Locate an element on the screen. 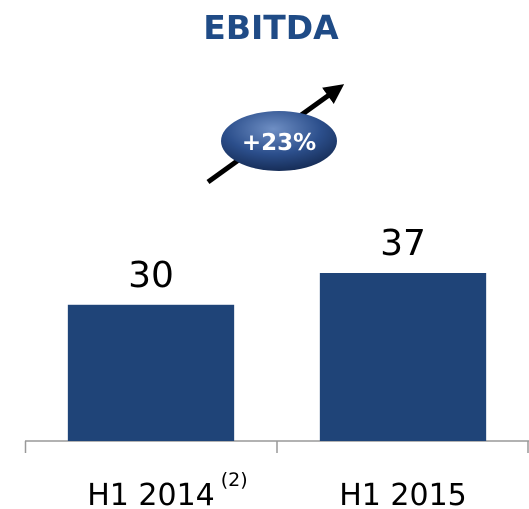  chart-title: EBITDA is located at coordinates (271, 27).